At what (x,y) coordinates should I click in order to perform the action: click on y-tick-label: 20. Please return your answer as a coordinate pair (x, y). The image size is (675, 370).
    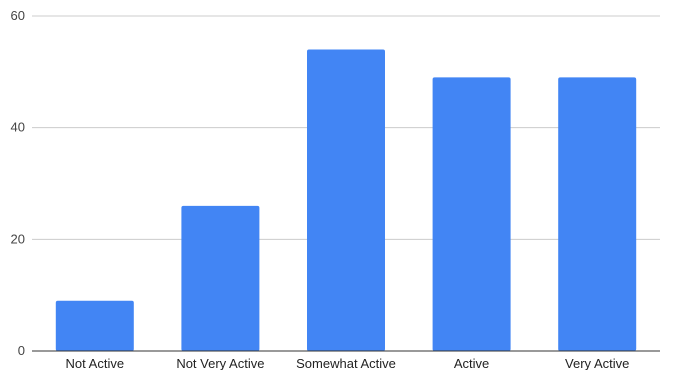
    Looking at the image, I should click on (18, 238).